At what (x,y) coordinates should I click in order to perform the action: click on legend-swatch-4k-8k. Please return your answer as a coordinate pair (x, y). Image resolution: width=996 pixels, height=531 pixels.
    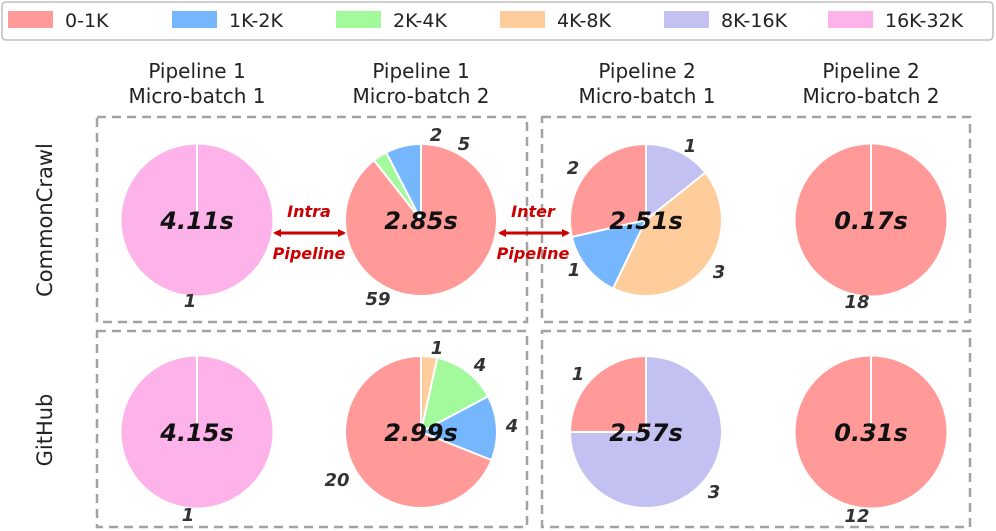
    Looking at the image, I should click on (522, 19).